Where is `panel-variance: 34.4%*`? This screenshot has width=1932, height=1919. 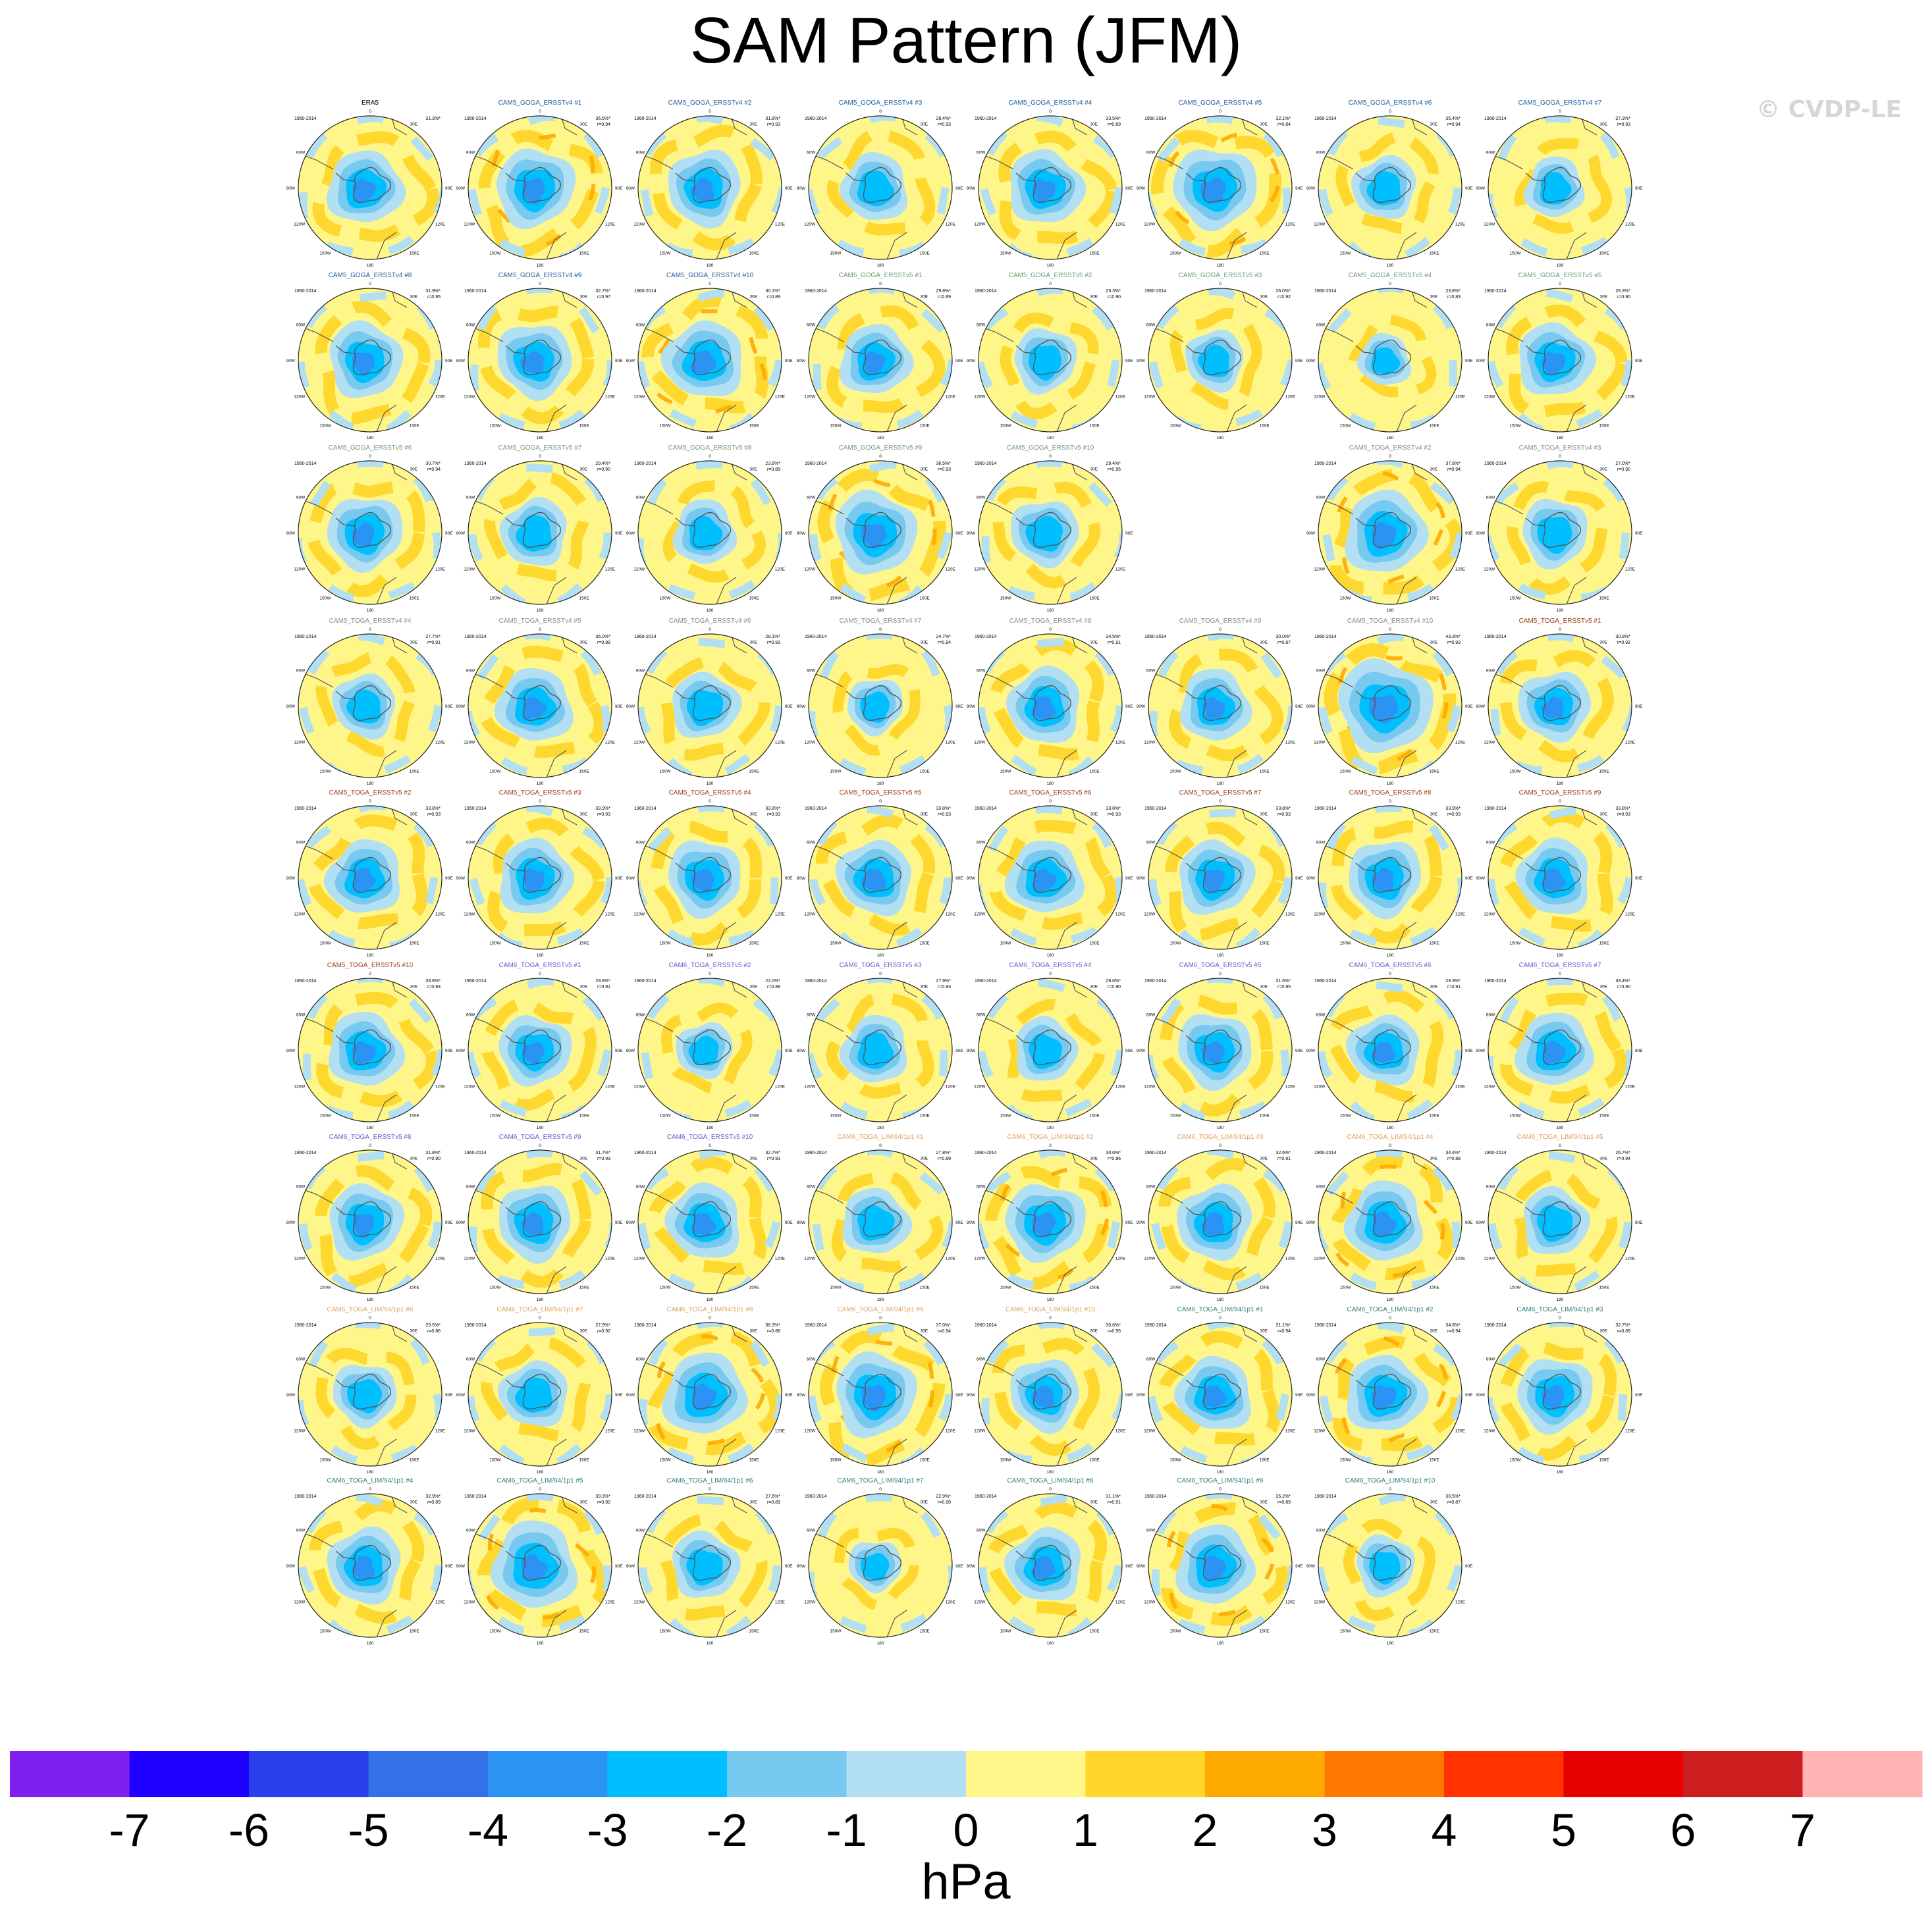 panel-variance: 34.4%* is located at coordinates (1453, 1153).